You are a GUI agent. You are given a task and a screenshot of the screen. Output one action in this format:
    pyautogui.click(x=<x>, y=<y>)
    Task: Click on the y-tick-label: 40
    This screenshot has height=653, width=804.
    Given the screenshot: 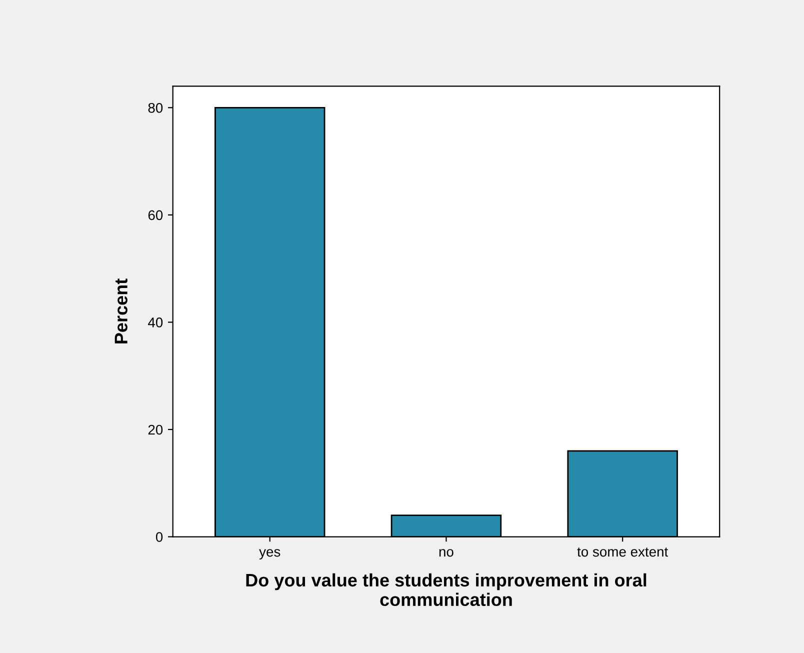 What is the action you would take?
    pyautogui.click(x=155, y=323)
    